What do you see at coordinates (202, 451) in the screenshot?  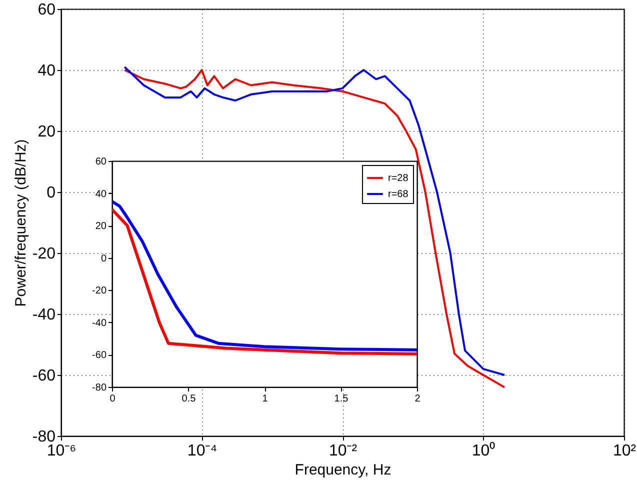 I see `x-tick-label: 10⁻⁴` at bounding box center [202, 451].